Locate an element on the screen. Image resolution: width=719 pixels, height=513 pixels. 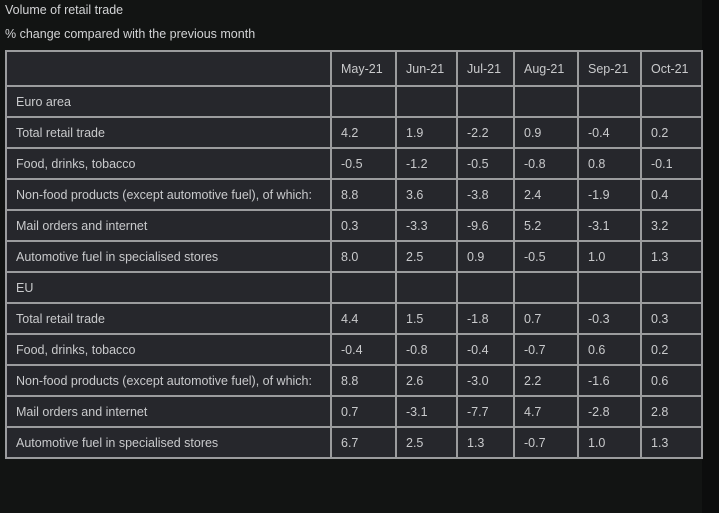
section-row: EU is located at coordinates (354, 287).